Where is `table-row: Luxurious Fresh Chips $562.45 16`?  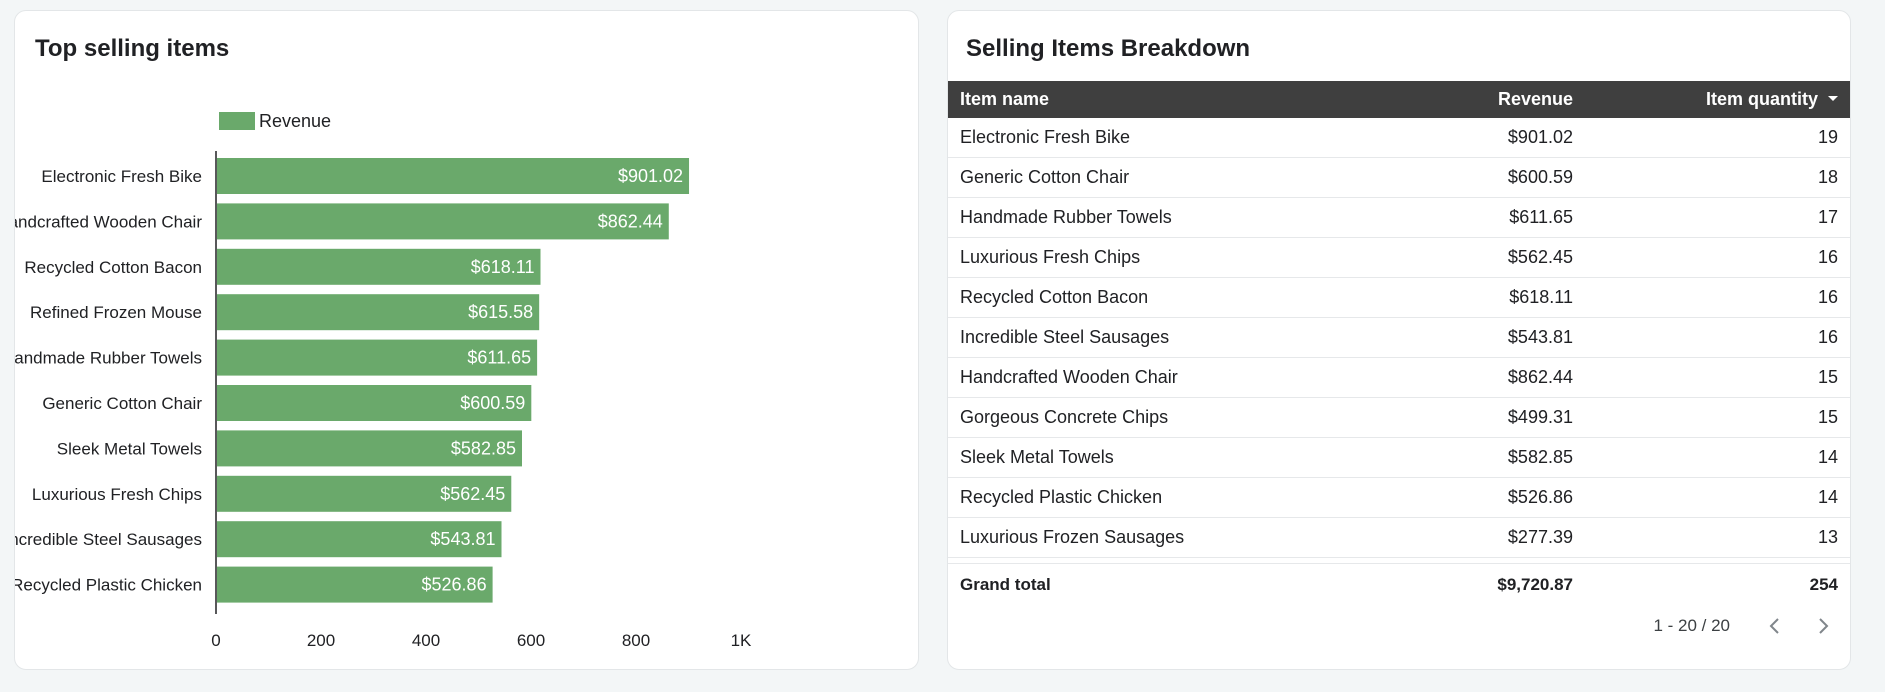
table-row: Luxurious Fresh Chips $562.45 16 is located at coordinates (1399, 258).